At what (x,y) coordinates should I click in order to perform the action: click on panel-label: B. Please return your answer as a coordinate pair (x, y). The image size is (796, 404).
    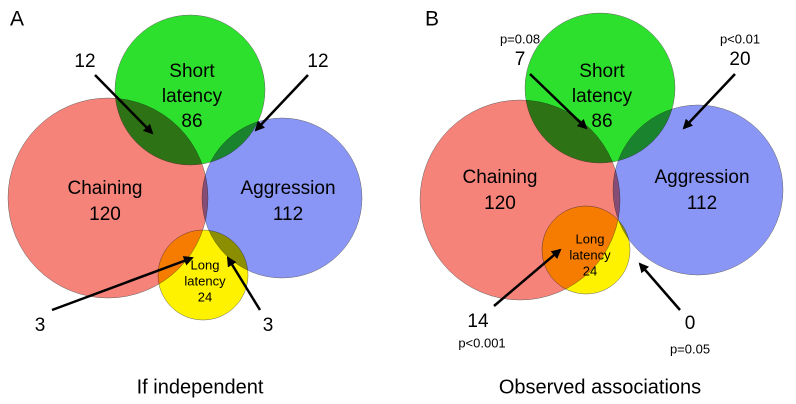
    Looking at the image, I should click on (432, 19).